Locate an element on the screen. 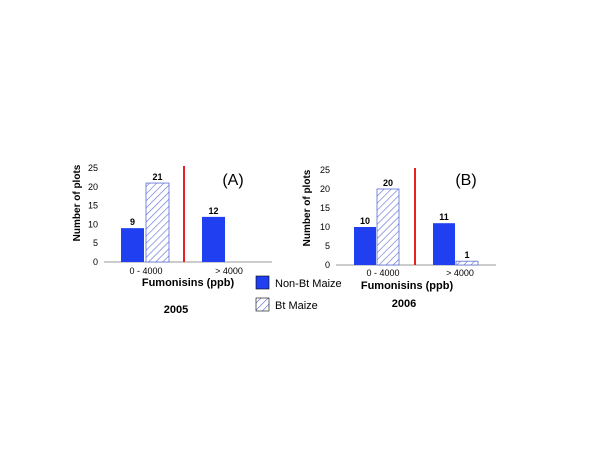 The image size is (600, 450). chart-a-data-label-bt-0: 21 is located at coordinates (157, 177).